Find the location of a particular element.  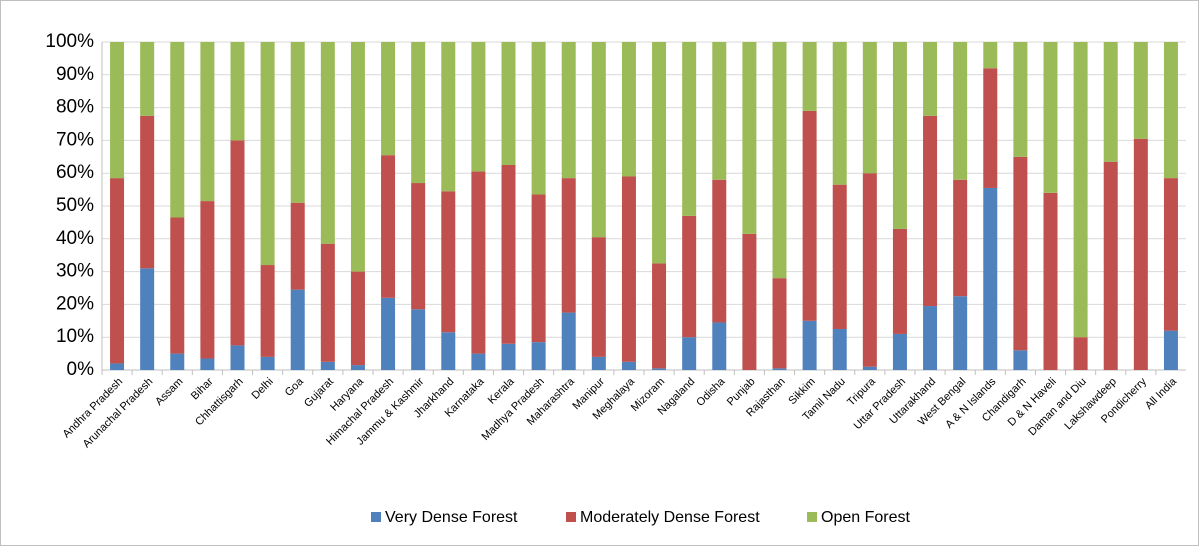

y-tick-label: 0% is located at coordinates (81, 369).